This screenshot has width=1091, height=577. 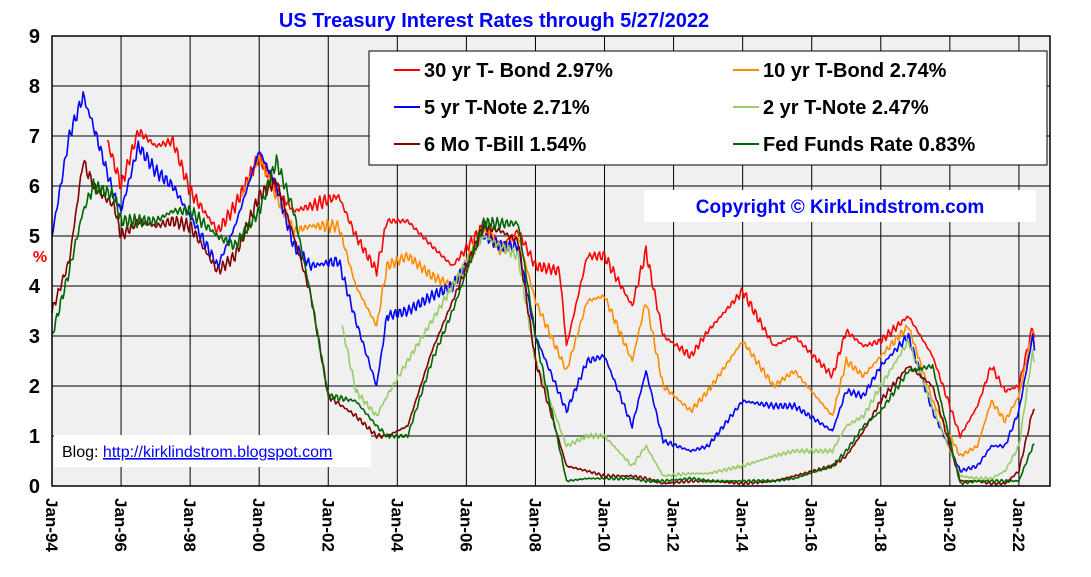 I want to click on copyright-text: Copyright © KirkLindstrom.com, so click(x=840, y=207).